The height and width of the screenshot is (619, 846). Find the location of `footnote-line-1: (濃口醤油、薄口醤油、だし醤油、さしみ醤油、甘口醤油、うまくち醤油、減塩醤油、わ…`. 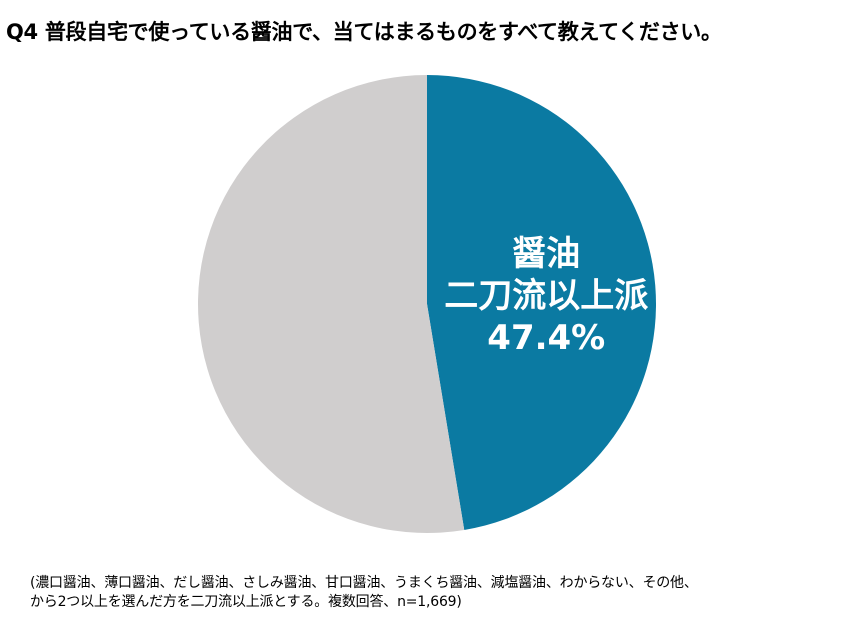

footnote-line-1: (濃口醤油、薄口醤油、だし醤油、さしみ醤油、甘口醤油、うまくち醤油、減塩醤油、わ… is located at coordinates (364, 583).